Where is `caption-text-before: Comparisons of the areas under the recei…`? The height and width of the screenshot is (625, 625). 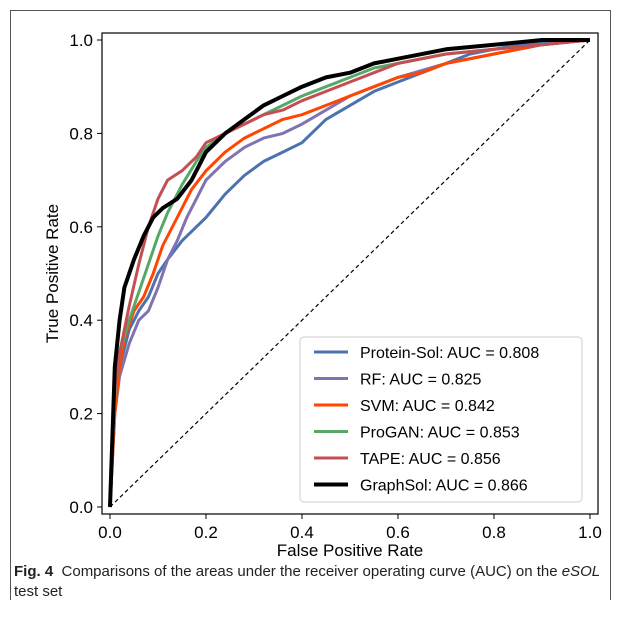
caption-text-before: Comparisons of the areas under the recei… is located at coordinates (311, 571).